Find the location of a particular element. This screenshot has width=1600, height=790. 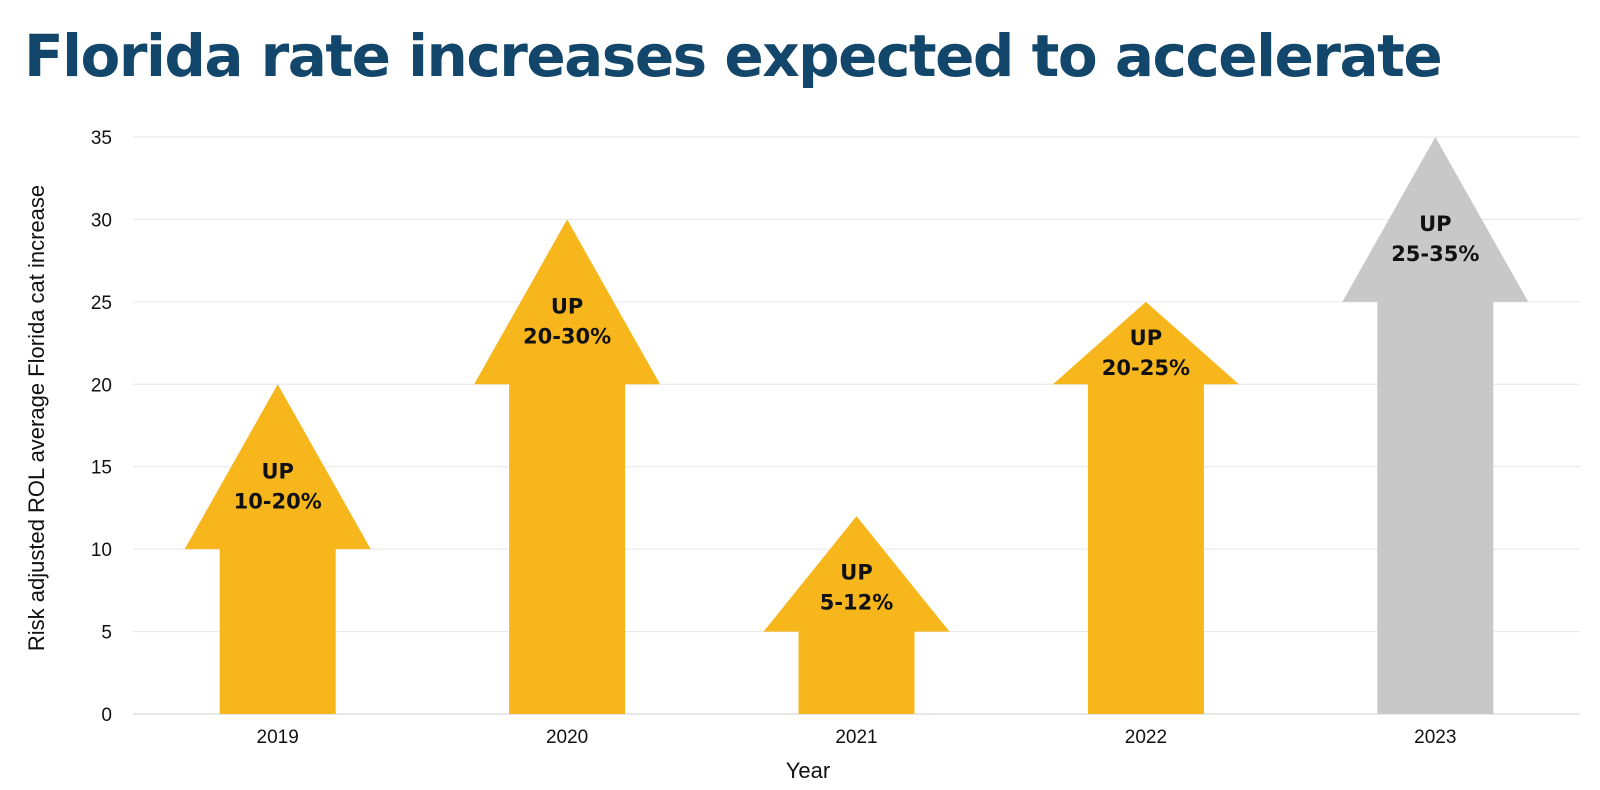

x-tick-label: 2021 is located at coordinates (856, 737).